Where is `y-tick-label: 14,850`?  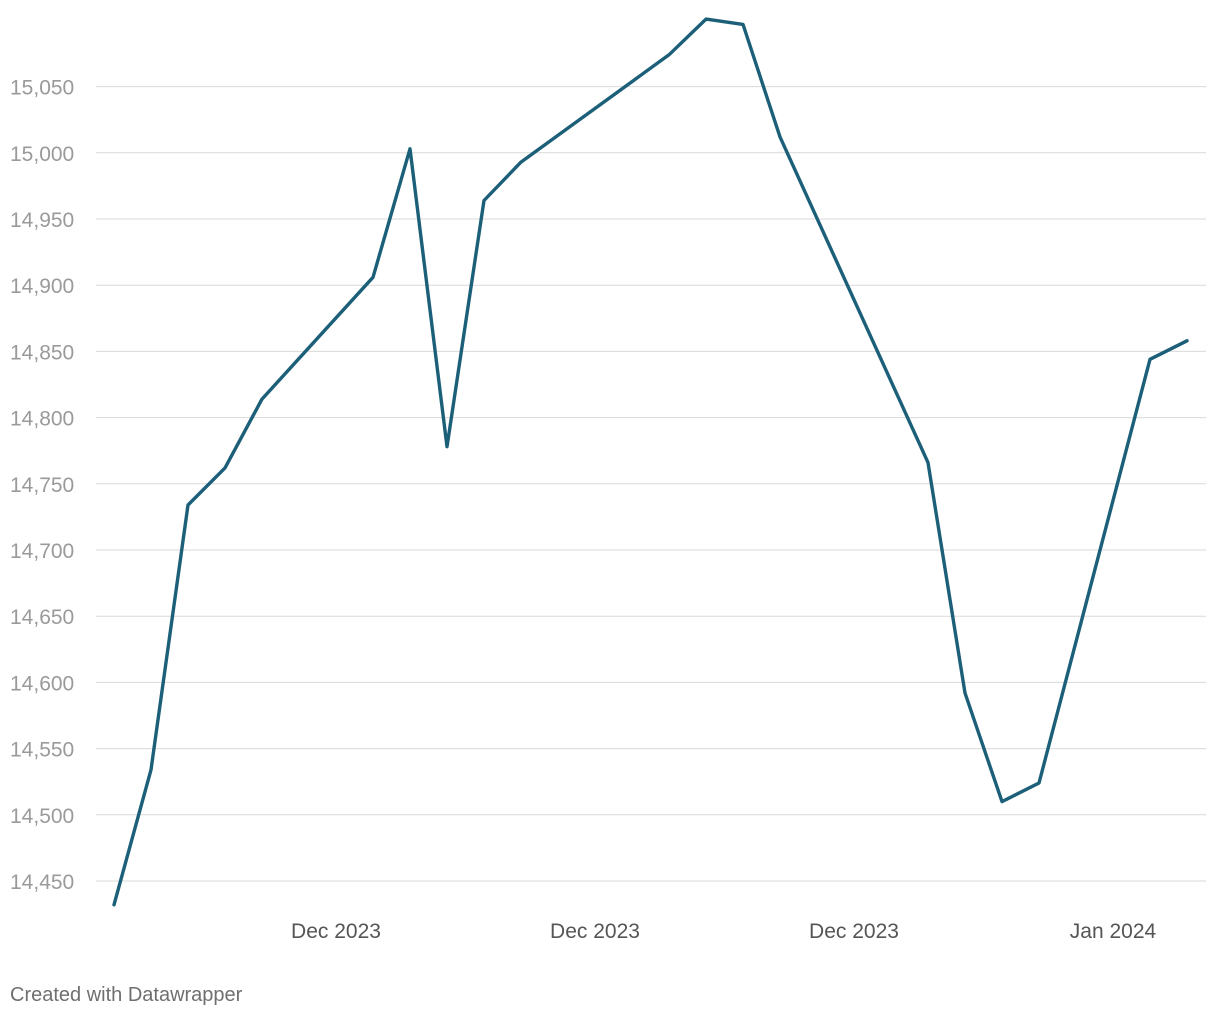 y-tick-label: 14,850 is located at coordinates (42, 352).